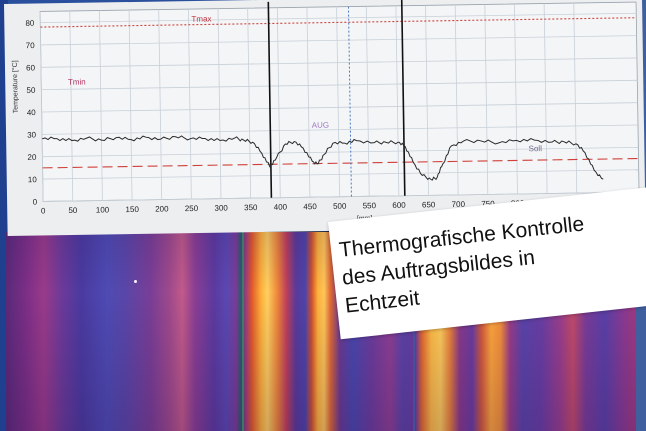 This screenshot has width=646, height=431. Describe the element at coordinates (370, 205) in the screenshot. I see `x-tick-label: 550` at that location.